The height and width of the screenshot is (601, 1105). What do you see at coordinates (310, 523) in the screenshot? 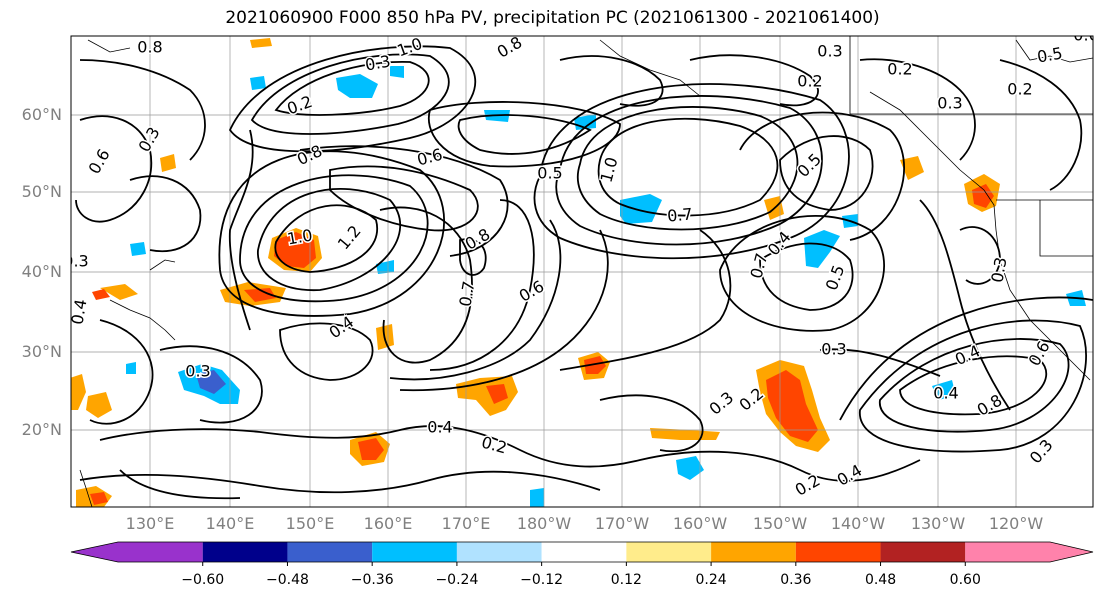
I see `longitude-label: 150°E` at bounding box center [310, 523].